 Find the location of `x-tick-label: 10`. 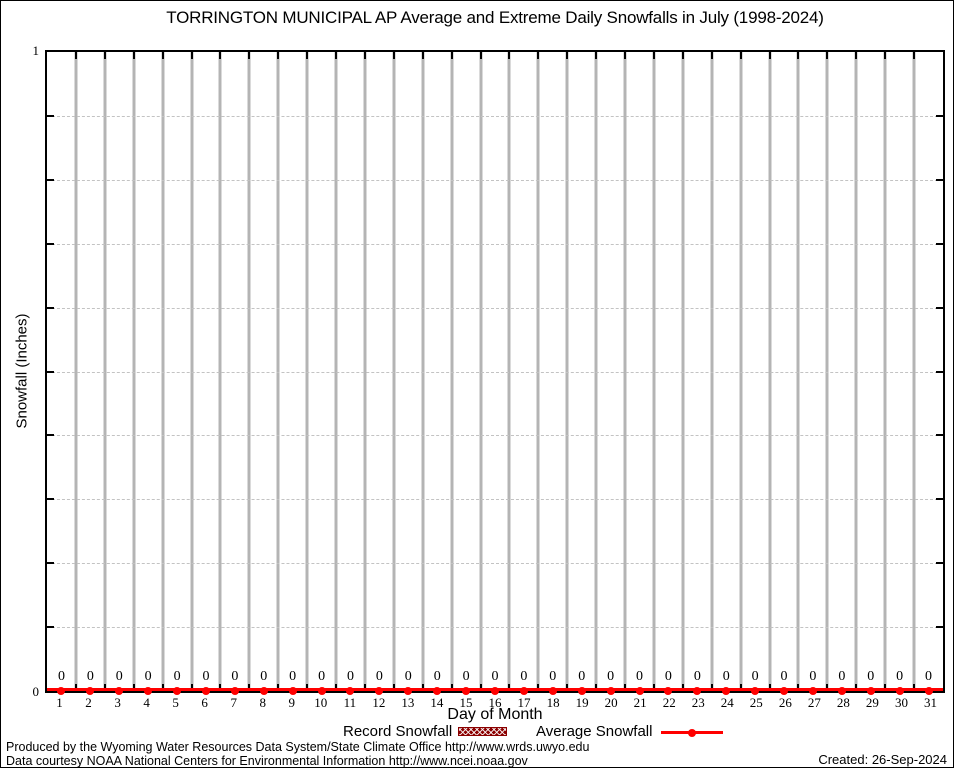

x-tick-label: 10 is located at coordinates (321, 702).